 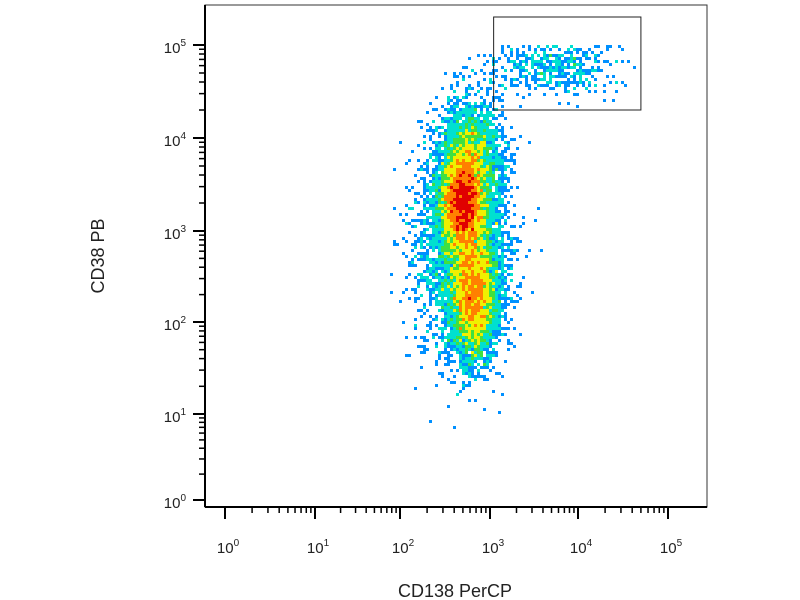 I want to click on x-axis-tick-labels: 100 101 102 103 104 105, so click(x=450, y=547).